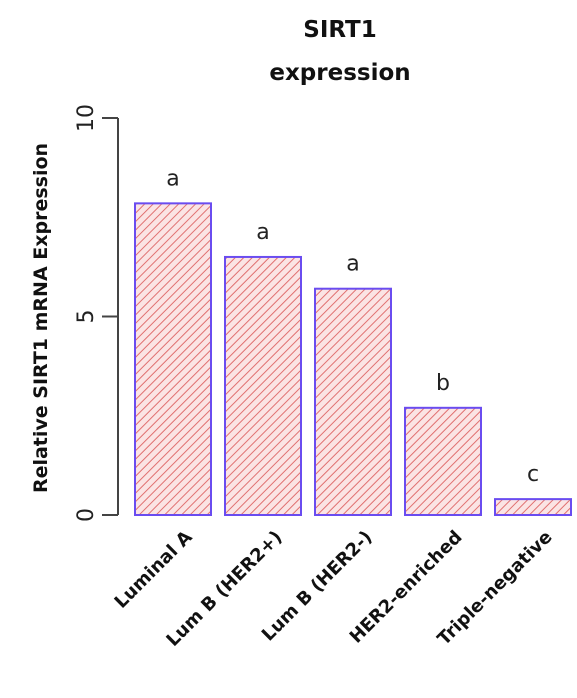 Image resolution: width=577 pixels, height=698 pixels. Describe the element at coordinates (443, 383) in the screenshot. I see `significance-label: b` at that location.